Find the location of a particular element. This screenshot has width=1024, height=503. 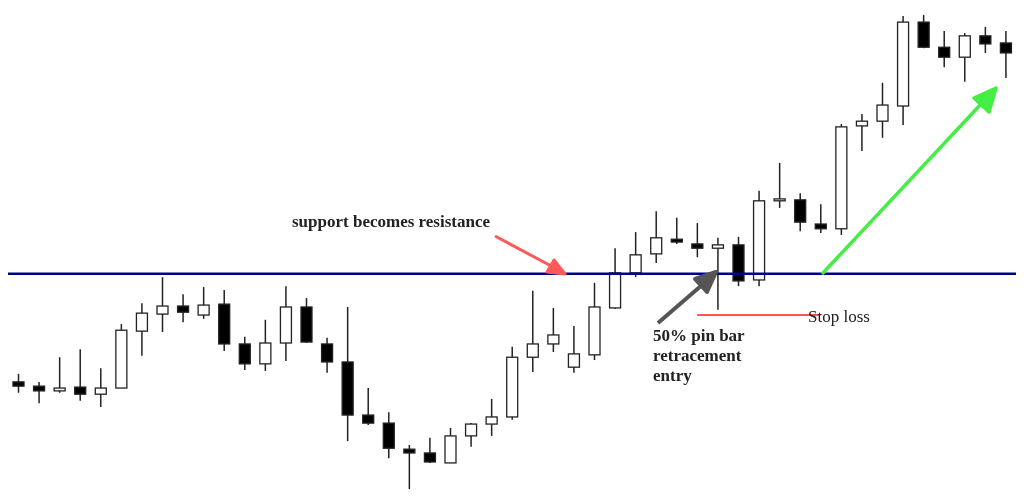

ref-line-label: Stop loss is located at coordinates (839, 317).